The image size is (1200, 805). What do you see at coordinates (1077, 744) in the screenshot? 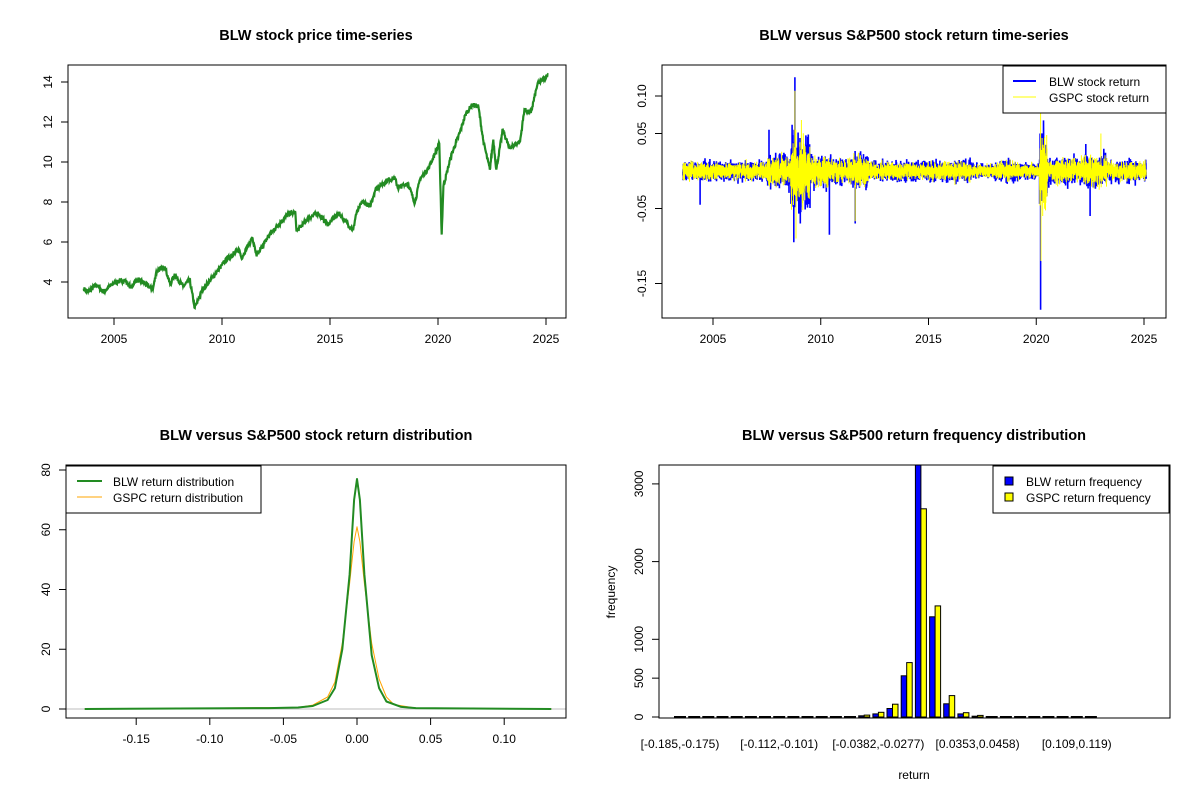
I see `x-tick-label: [0.109,0.119)` at bounding box center [1077, 744].